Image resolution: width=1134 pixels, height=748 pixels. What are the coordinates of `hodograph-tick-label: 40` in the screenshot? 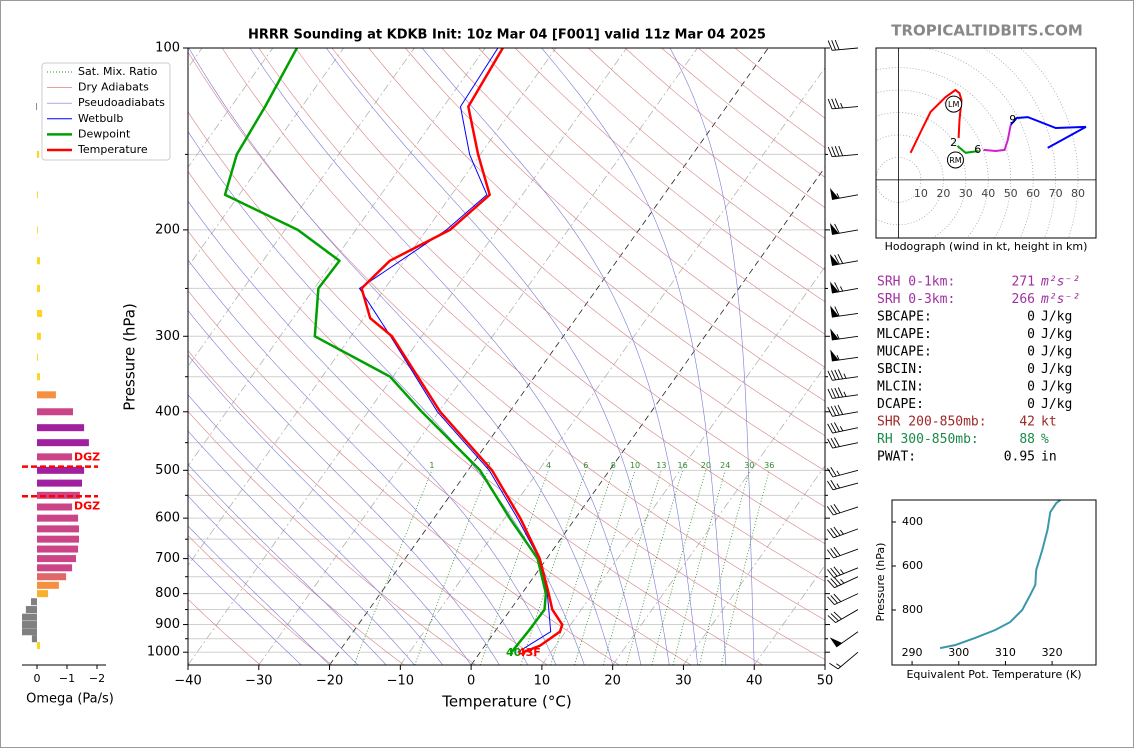 It's located at (988, 193).